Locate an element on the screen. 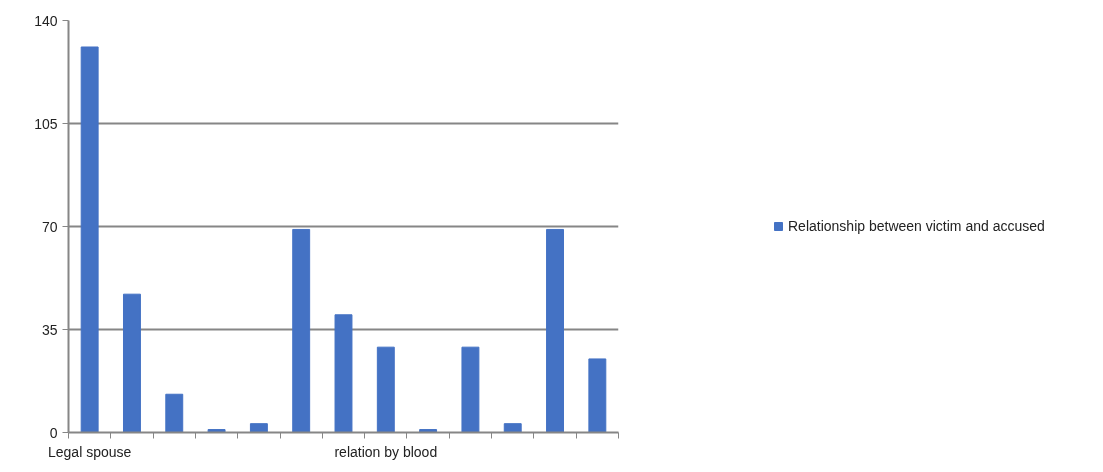 This screenshot has width=1103, height=472. legend-label: Relationship between victim and accused is located at coordinates (916, 226).